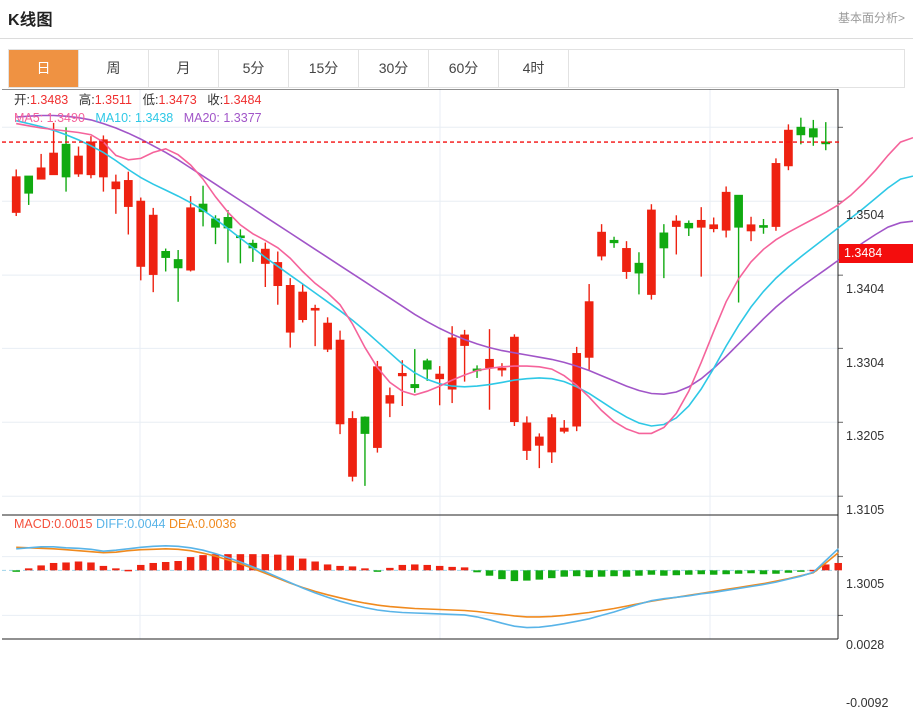 This screenshot has height=710, width=913. I want to click on tab-周: 周, so click(114, 68).